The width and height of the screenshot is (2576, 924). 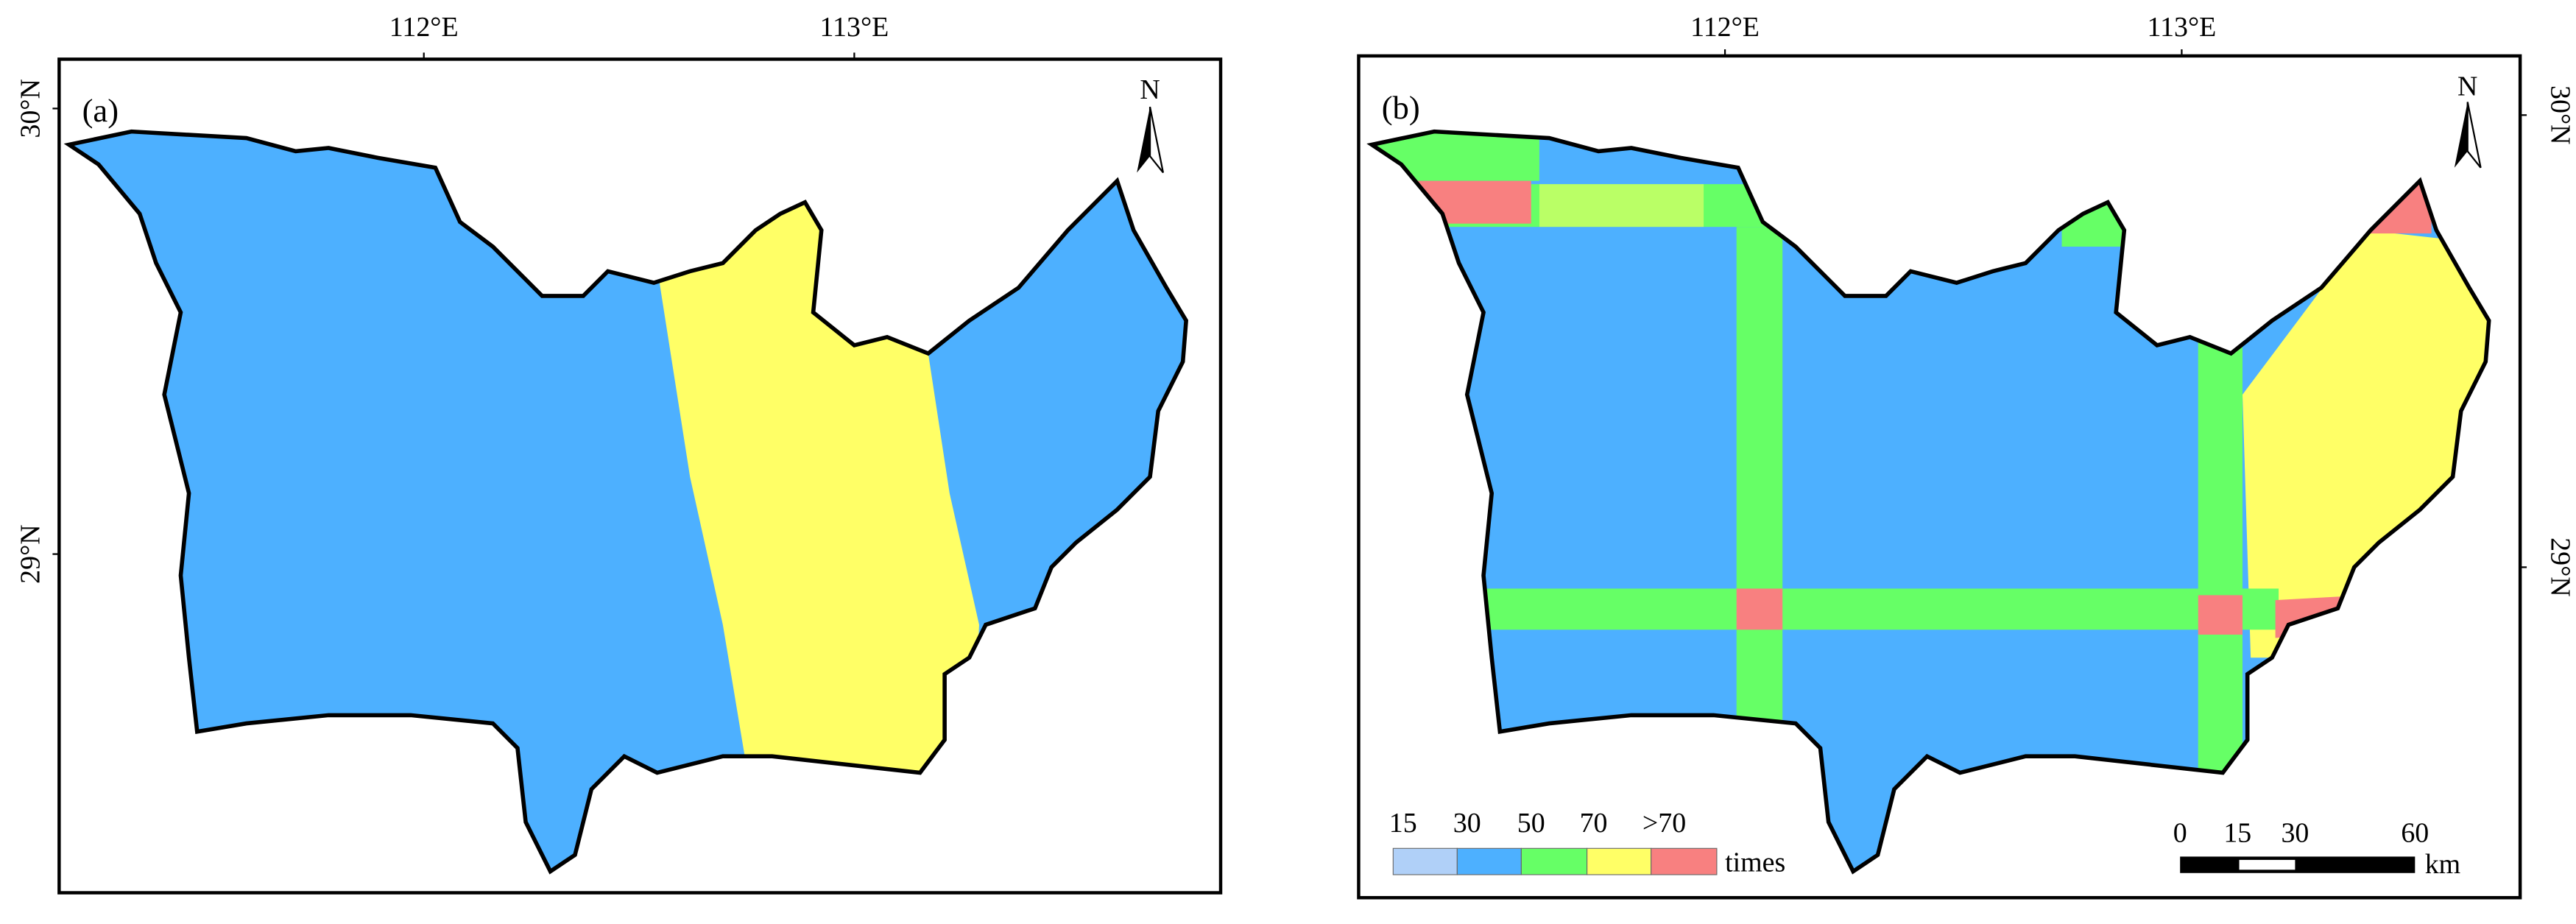 What do you see at coordinates (2415, 832) in the screenshot?
I see `scale-label: 60` at bounding box center [2415, 832].